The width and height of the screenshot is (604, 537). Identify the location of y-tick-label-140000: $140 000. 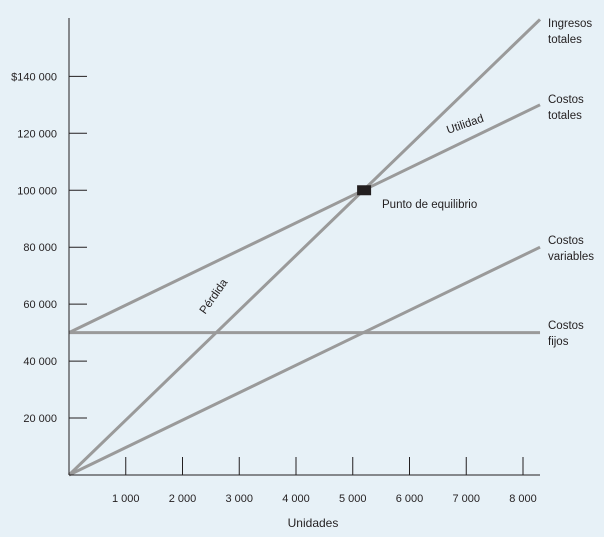
(34, 77).